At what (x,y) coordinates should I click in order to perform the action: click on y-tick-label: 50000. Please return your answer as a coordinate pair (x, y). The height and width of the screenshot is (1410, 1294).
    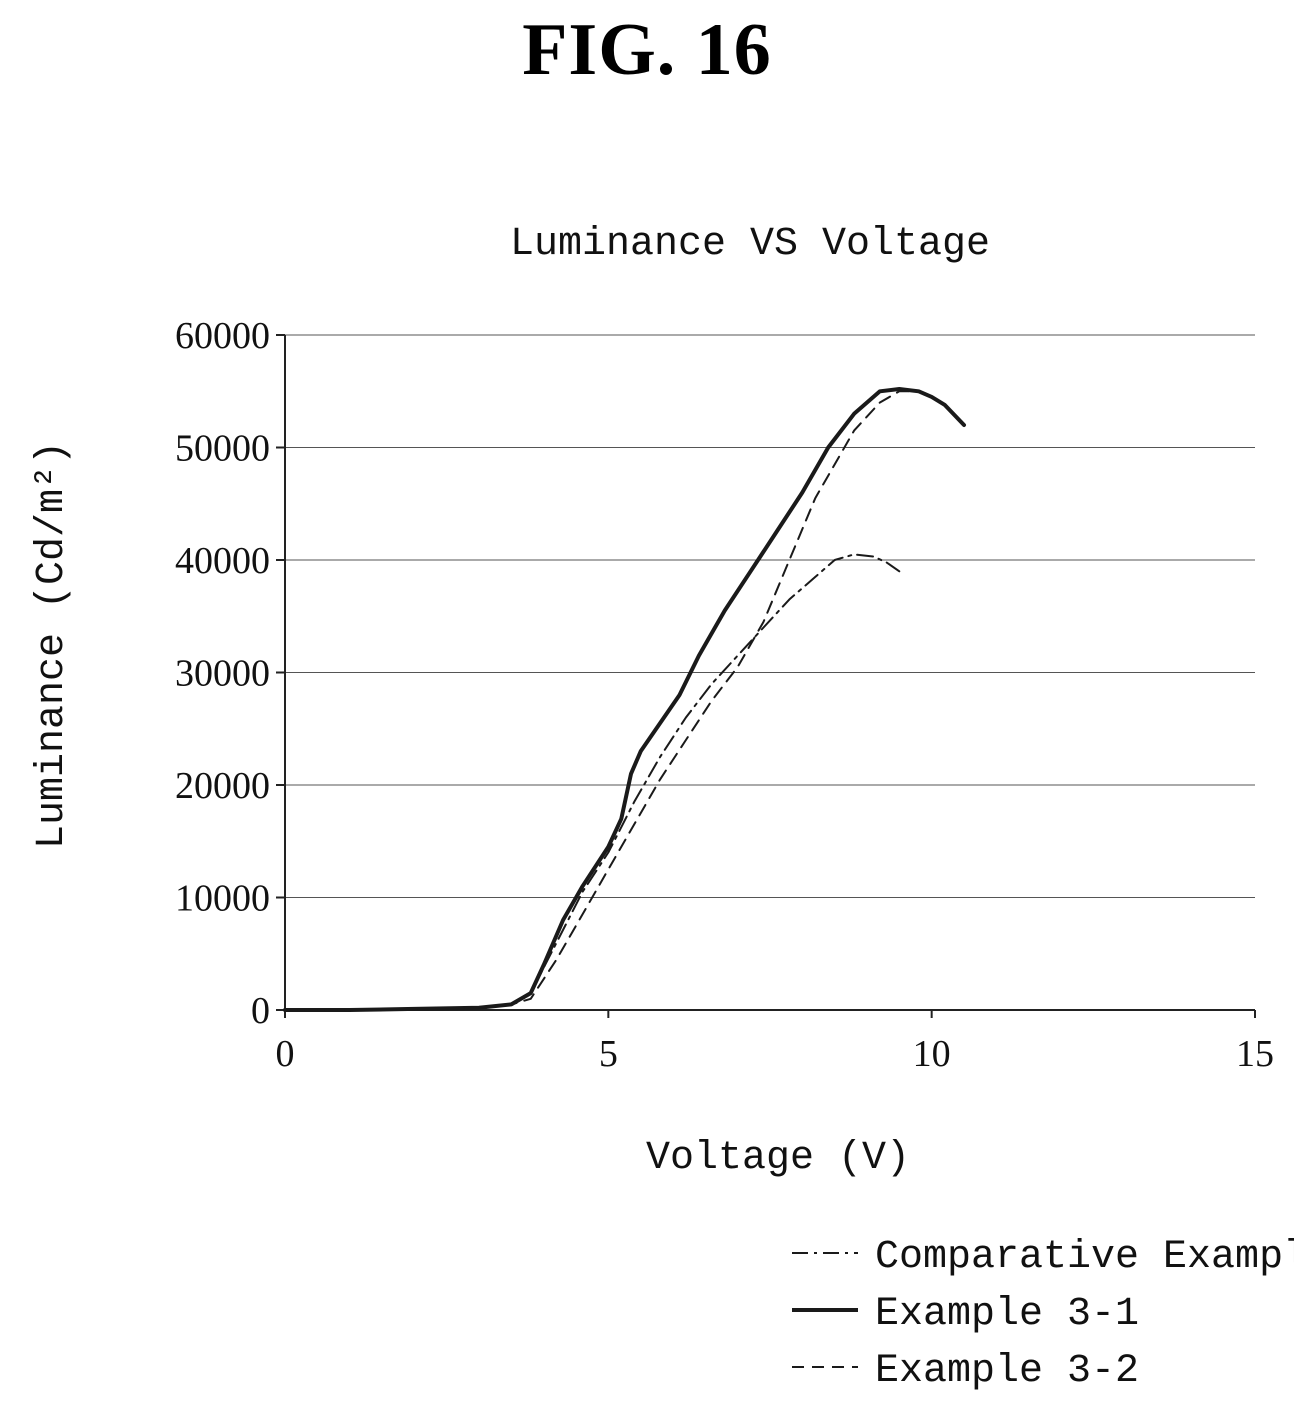
    Looking at the image, I should click on (222, 449).